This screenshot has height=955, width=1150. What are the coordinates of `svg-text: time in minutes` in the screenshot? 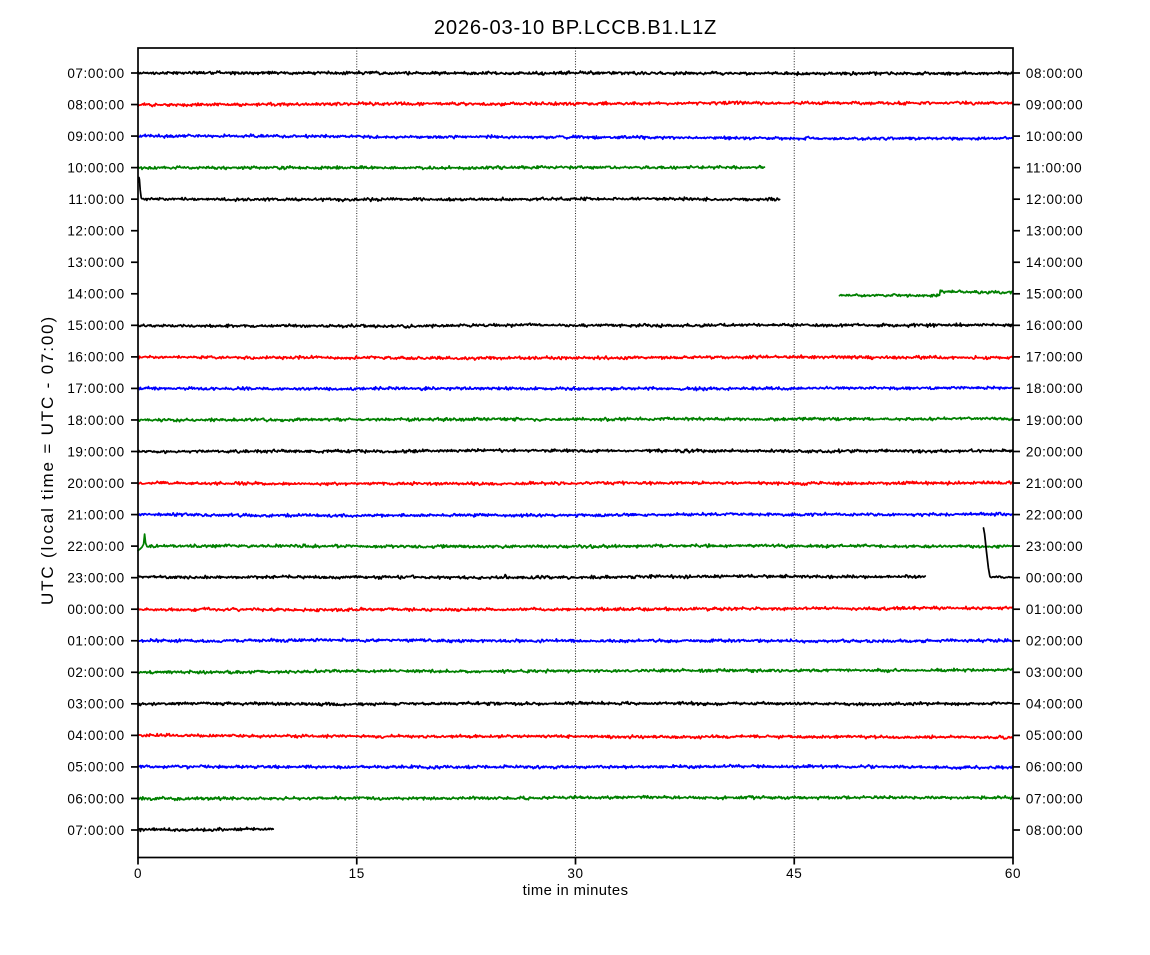 It's located at (576, 891).